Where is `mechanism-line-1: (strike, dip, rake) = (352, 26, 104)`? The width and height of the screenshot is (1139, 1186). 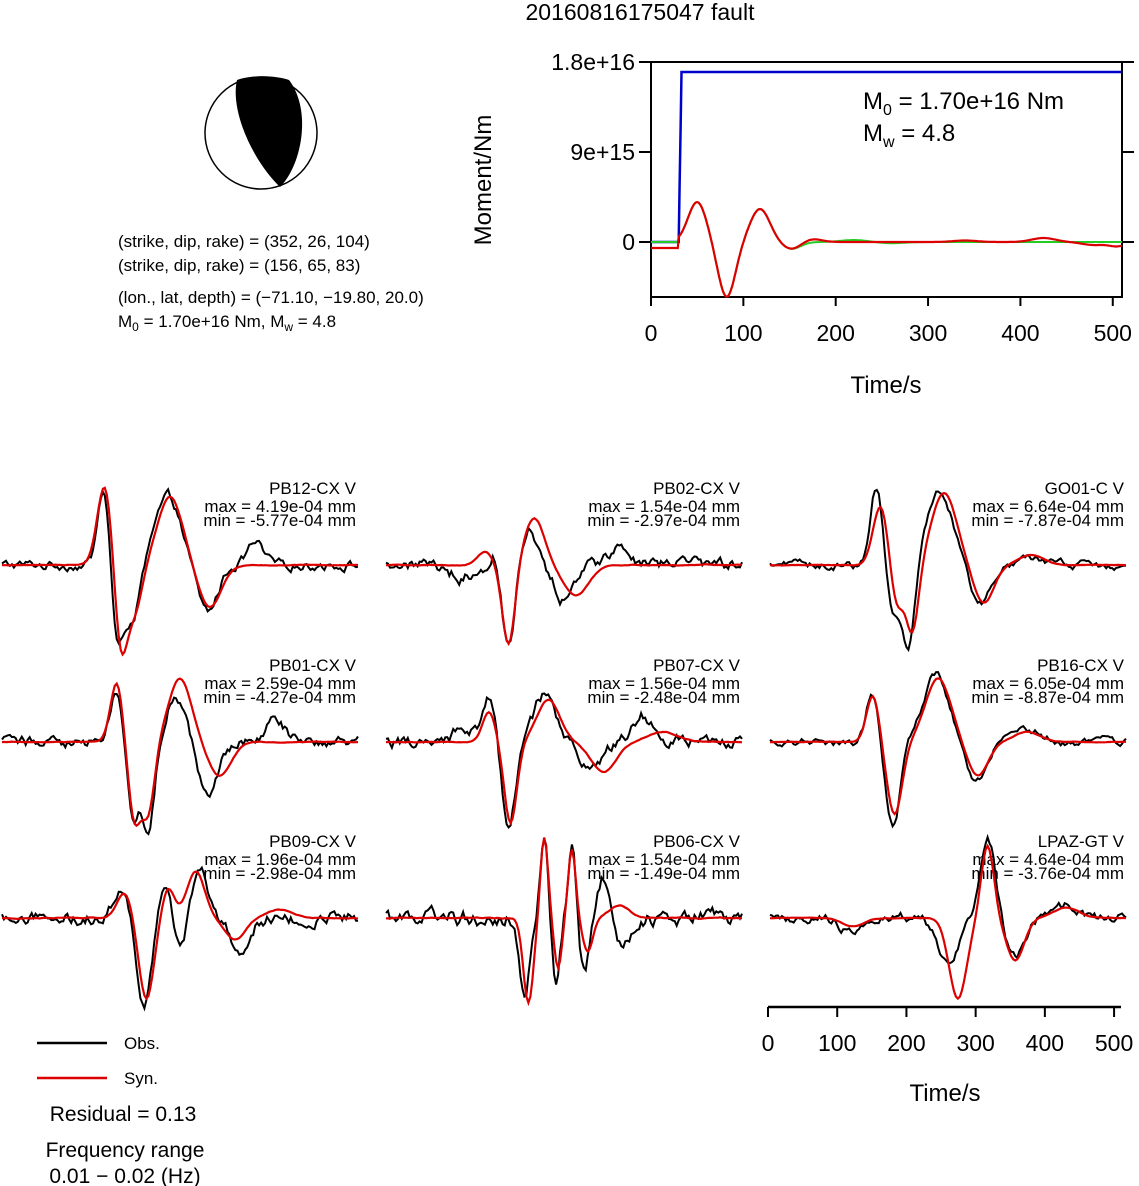 mechanism-line-1: (strike, dip, rake) = (352, 26, 104) is located at coordinates (244, 241).